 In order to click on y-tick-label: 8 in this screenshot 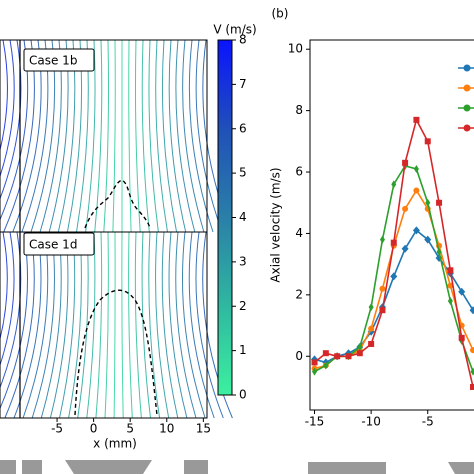, I will do `click(299, 110)`.